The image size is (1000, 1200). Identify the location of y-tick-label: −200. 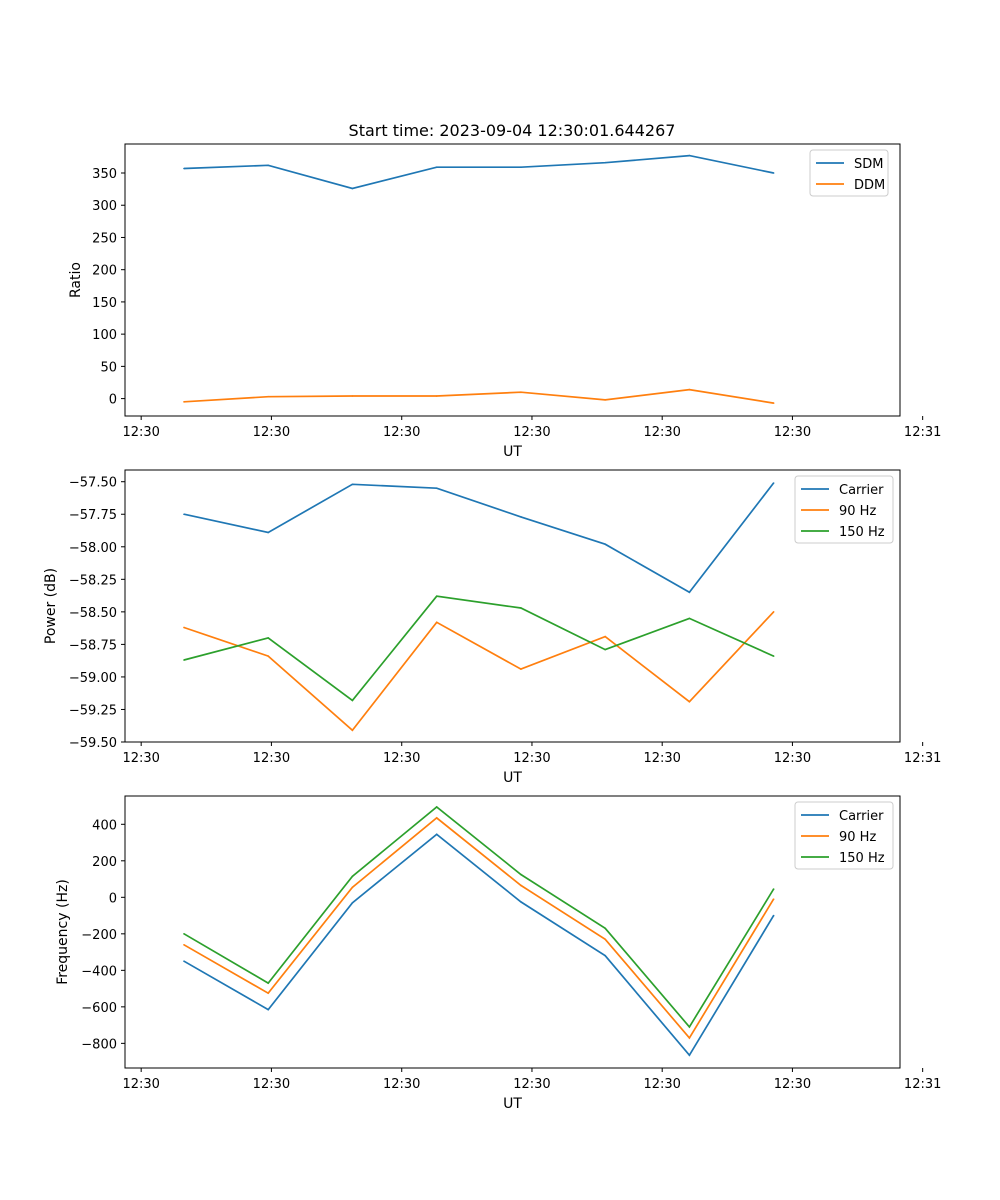
(99, 935).